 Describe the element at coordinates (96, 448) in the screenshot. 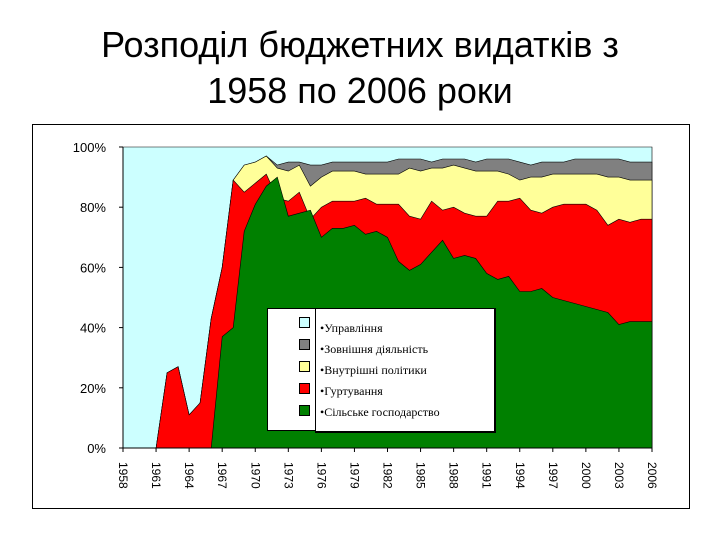

I see `y-tick-label: 0%` at that location.